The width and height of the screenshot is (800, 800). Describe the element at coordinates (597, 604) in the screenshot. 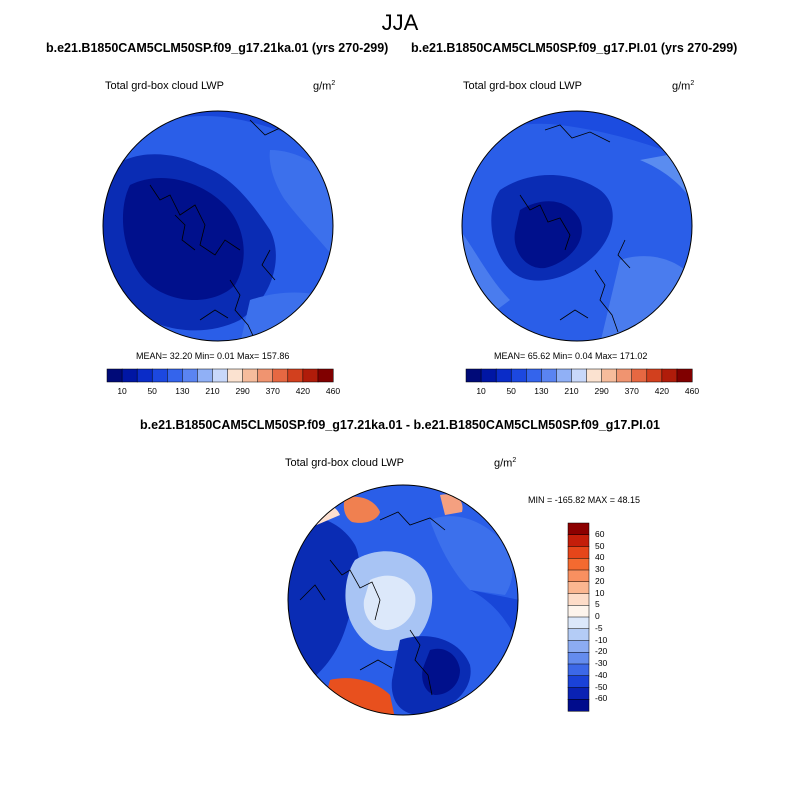

I see `colorbar-tick-label: 5` at that location.